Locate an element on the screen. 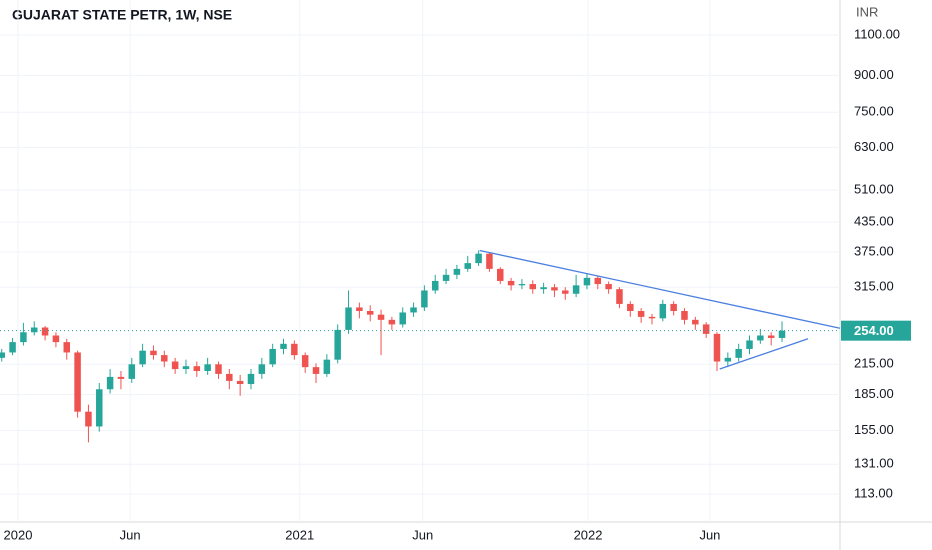  last-price-box is located at coordinates (876, 330).